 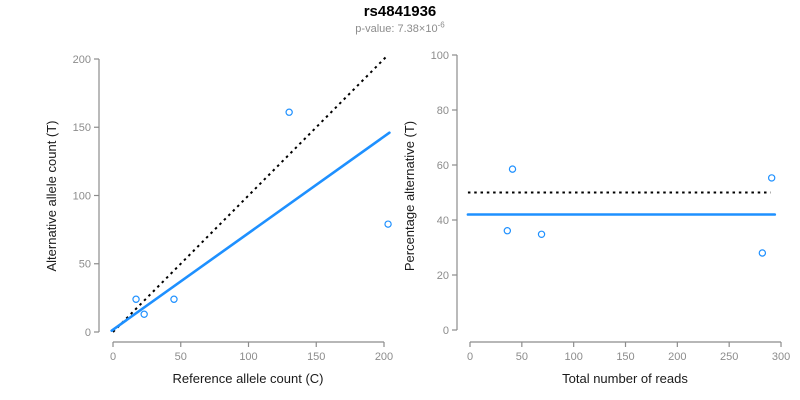 I want to click on y-tick-label: 60, so click(x=443, y=166).